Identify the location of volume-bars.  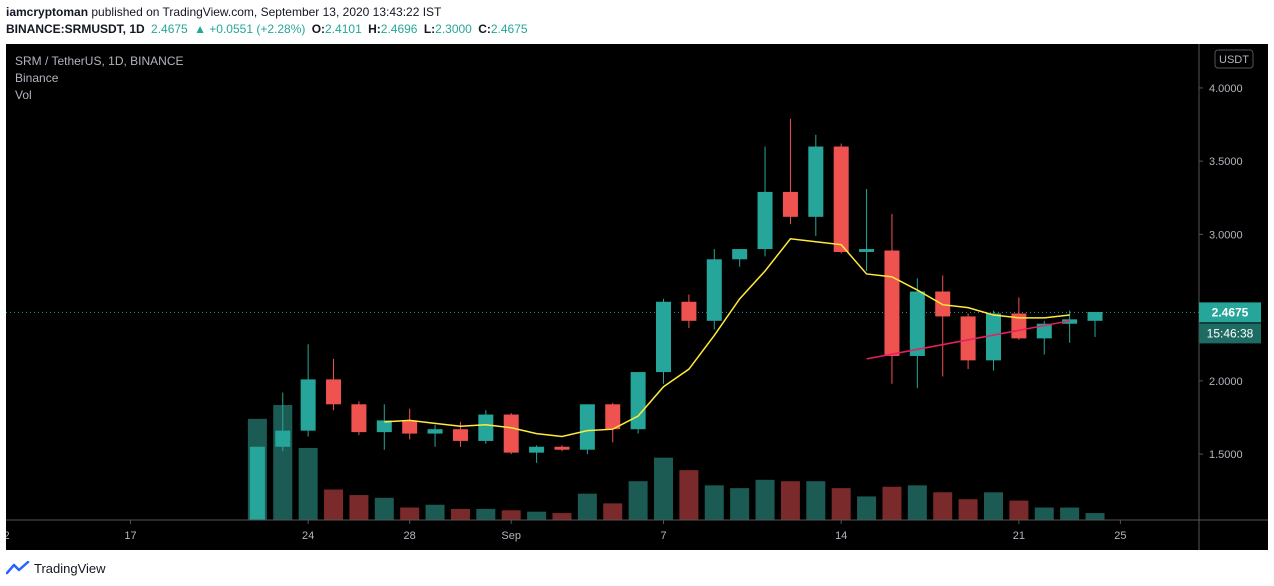
(676, 462).